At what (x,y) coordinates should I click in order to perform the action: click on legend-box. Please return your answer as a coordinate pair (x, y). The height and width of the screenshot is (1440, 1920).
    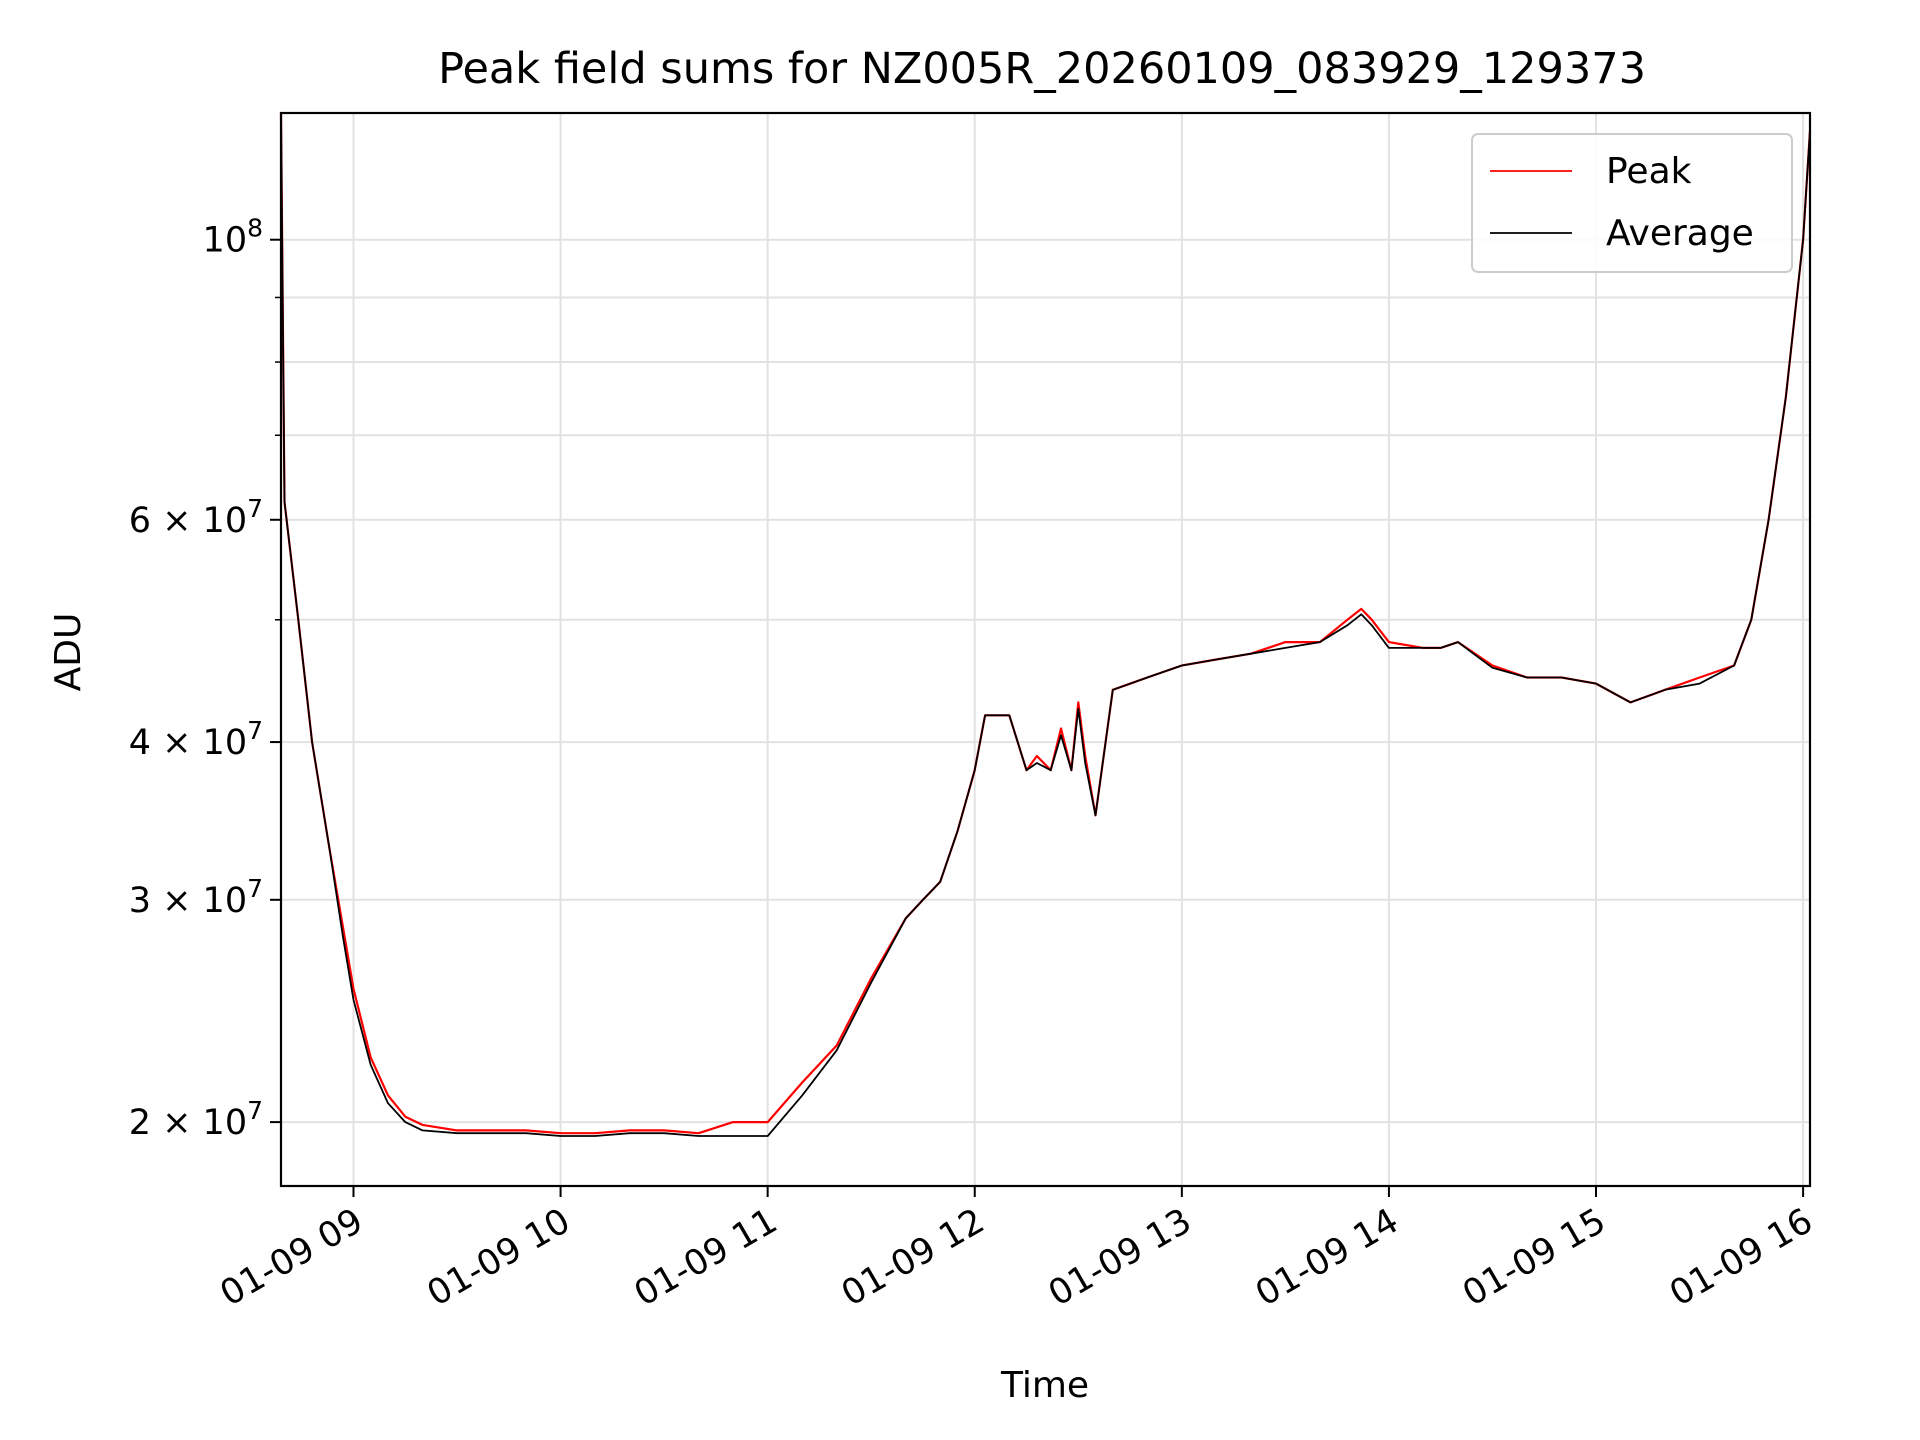
    Looking at the image, I should click on (1632, 203).